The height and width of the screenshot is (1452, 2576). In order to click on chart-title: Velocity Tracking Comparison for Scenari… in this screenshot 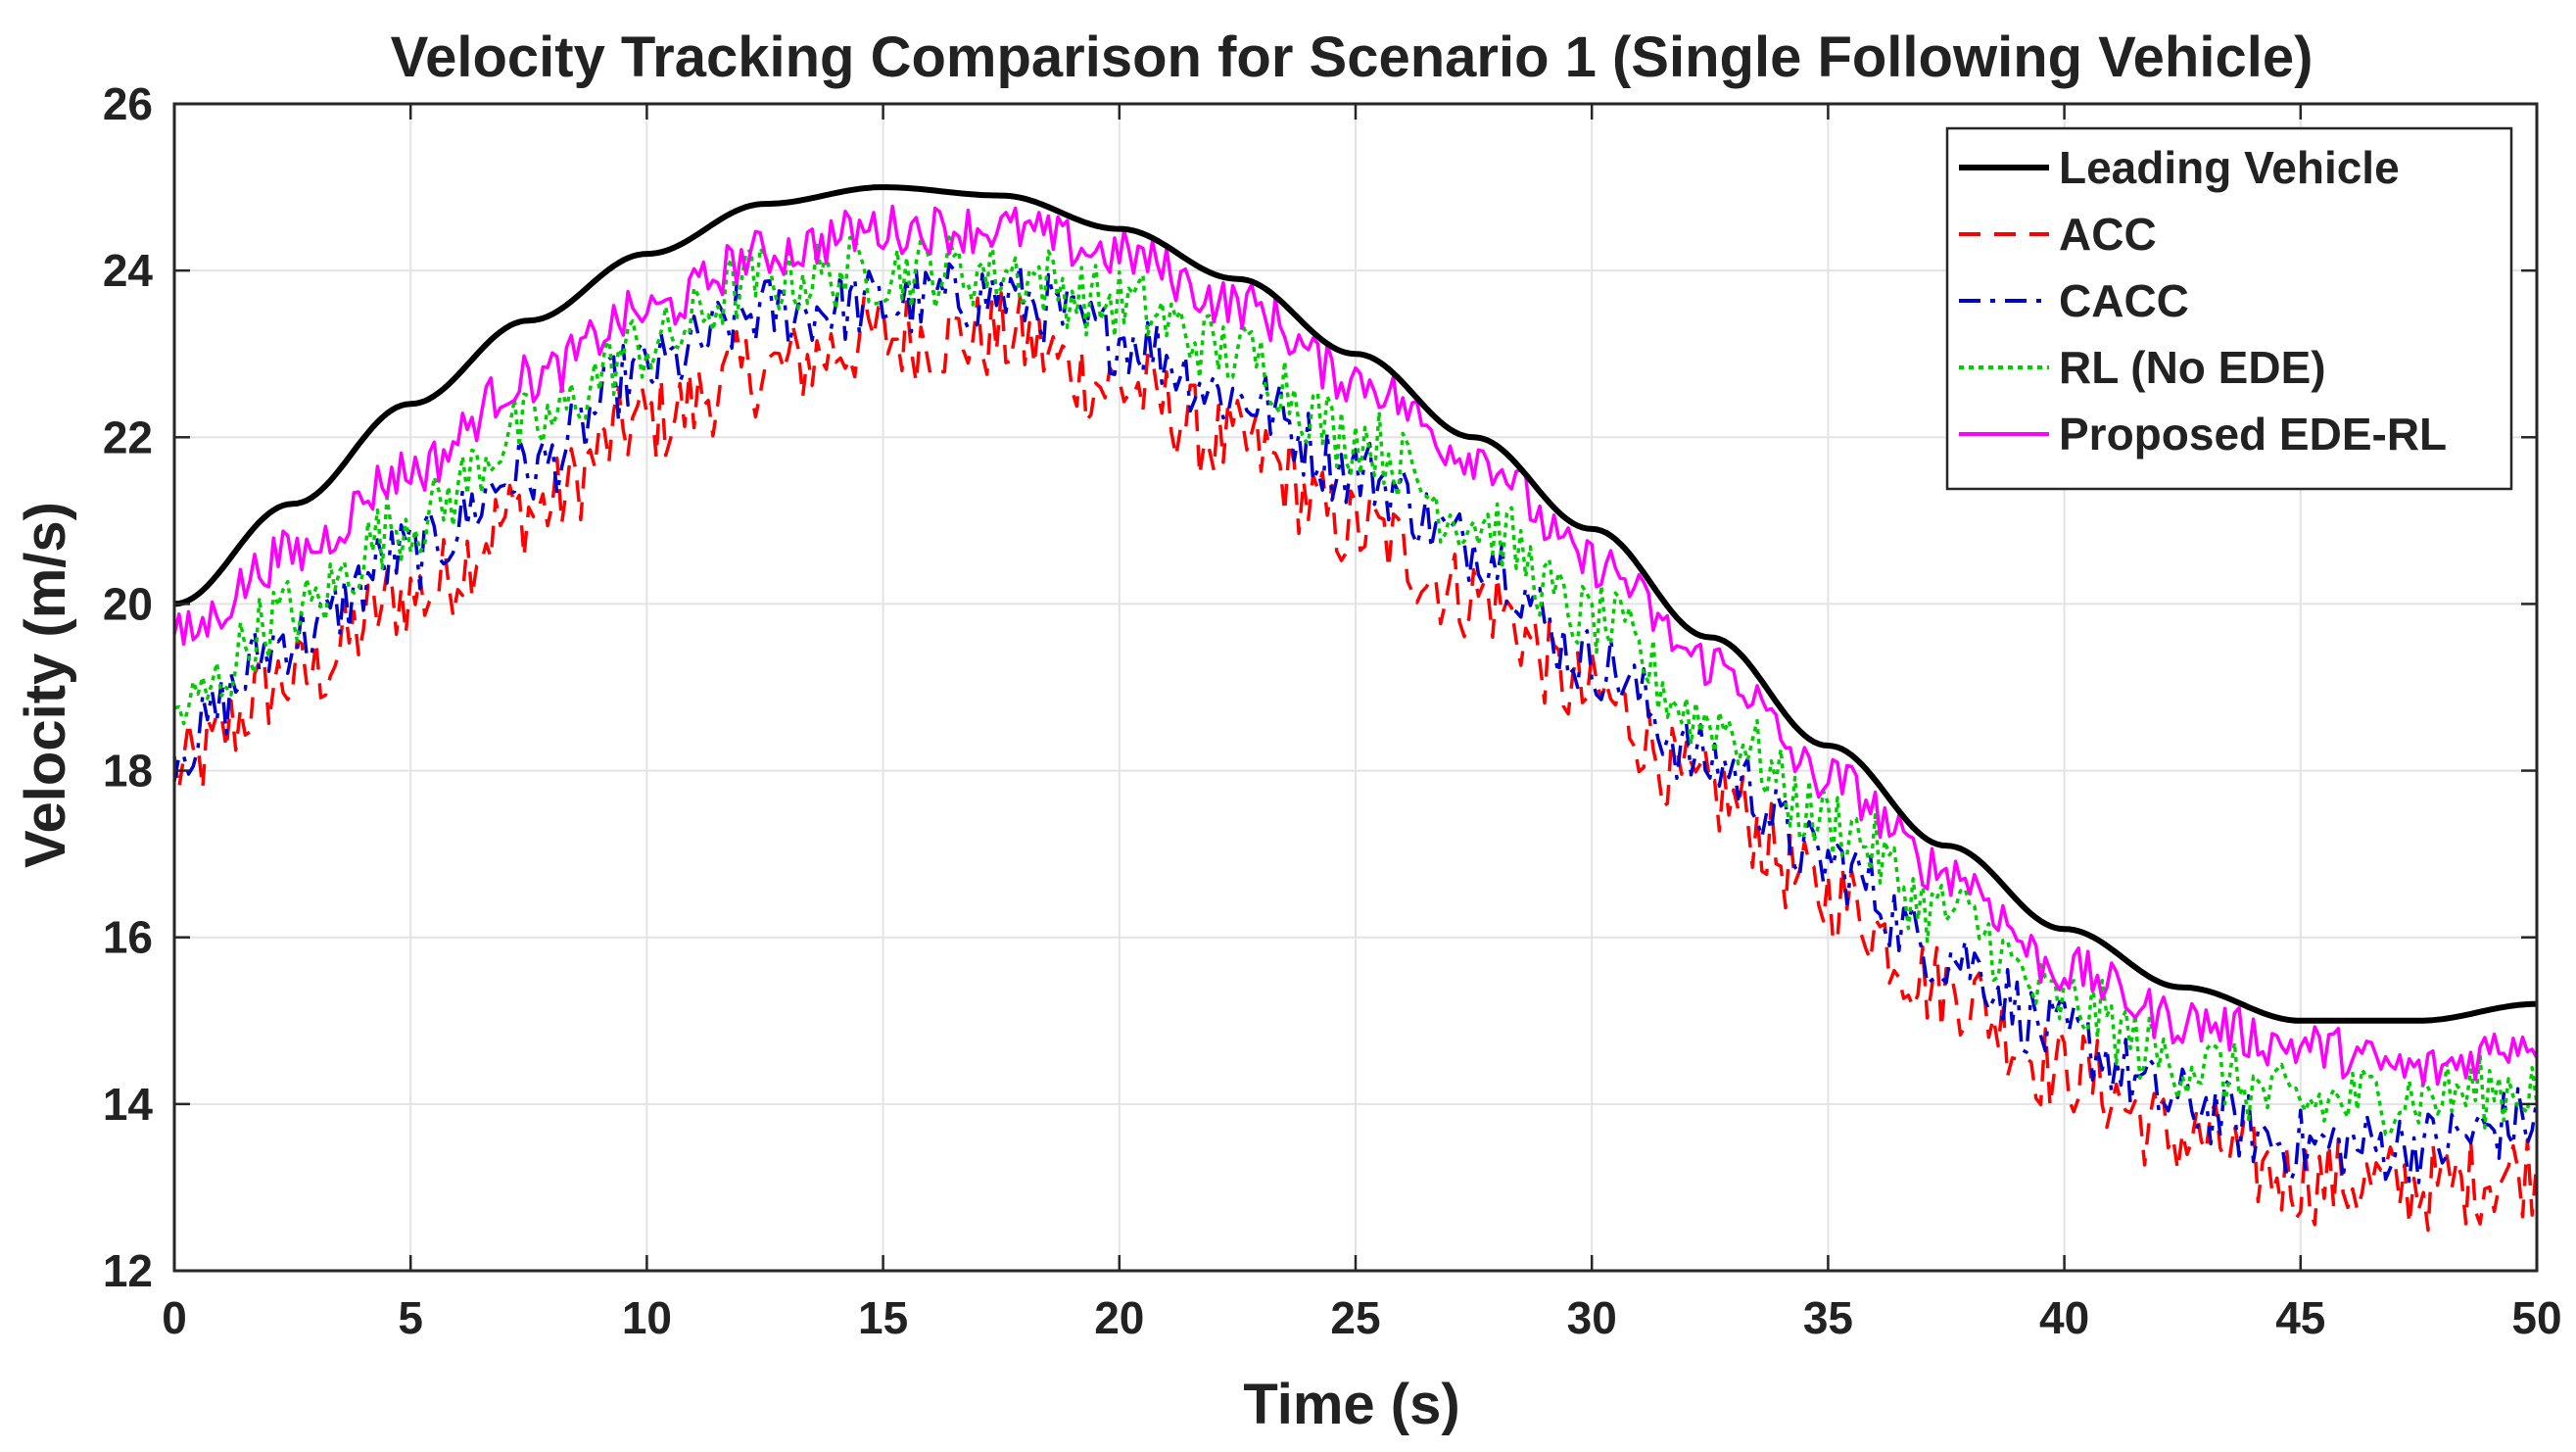, I will do `click(1352, 57)`.